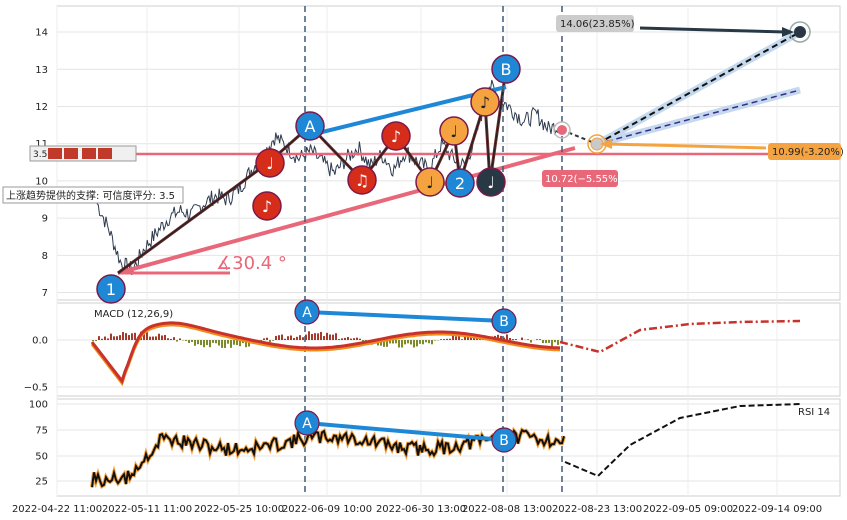 Image resolution: width=847 pixels, height=520 pixels. Describe the element at coordinates (90, 195) in the screenshot. I see `support-label: 上涨趋势提供的支撑: 可信度评分: 3.5` at that location.